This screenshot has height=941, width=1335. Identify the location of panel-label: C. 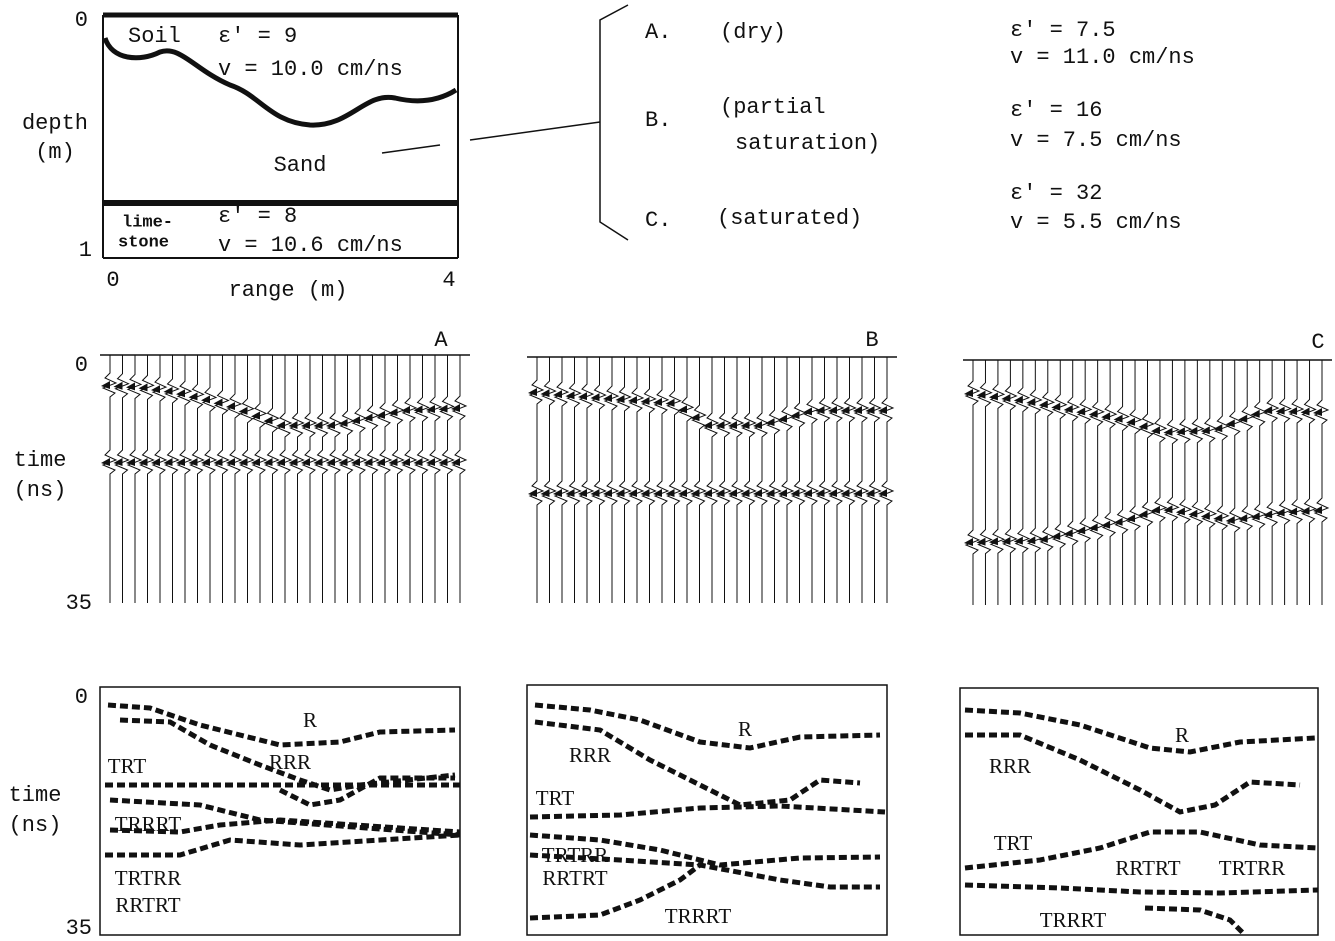
(1317, 342).